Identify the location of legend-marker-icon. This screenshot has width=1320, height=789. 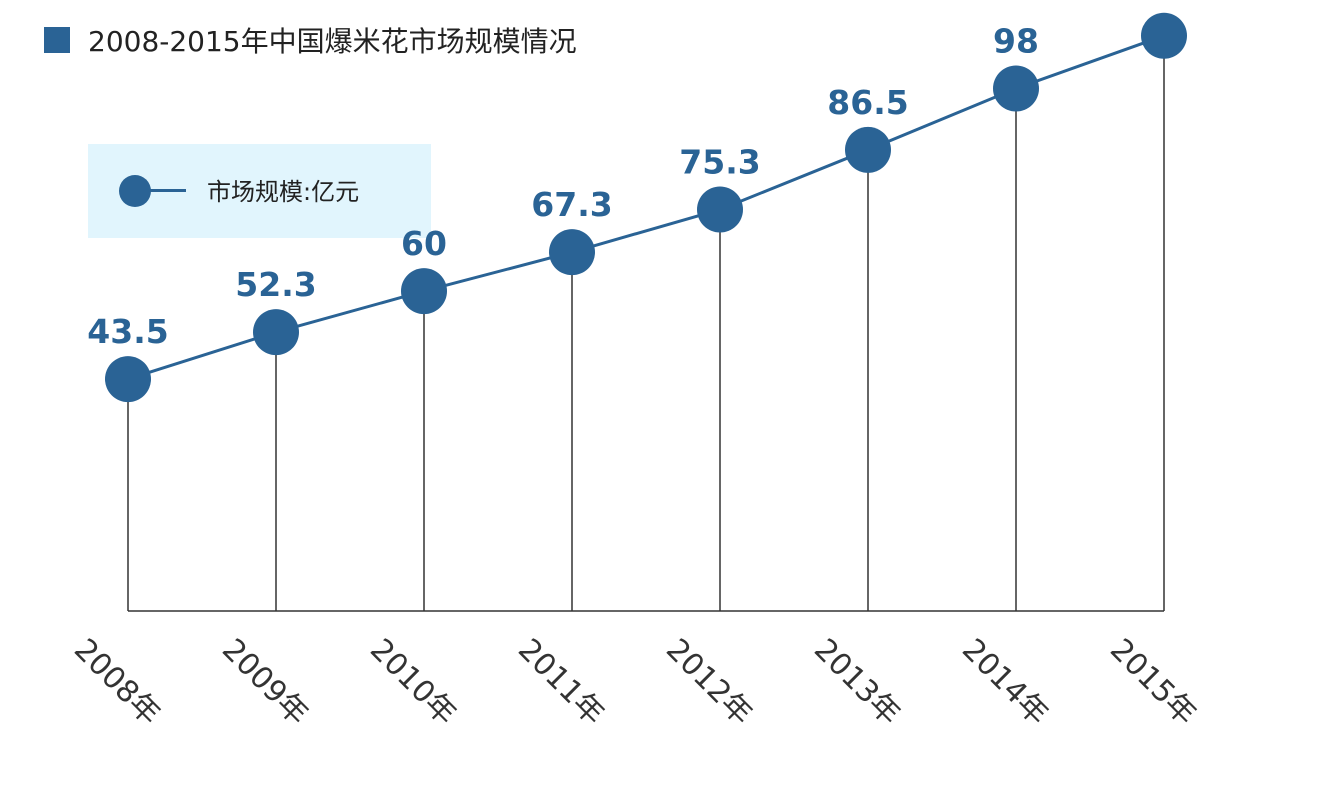
(135, 191).